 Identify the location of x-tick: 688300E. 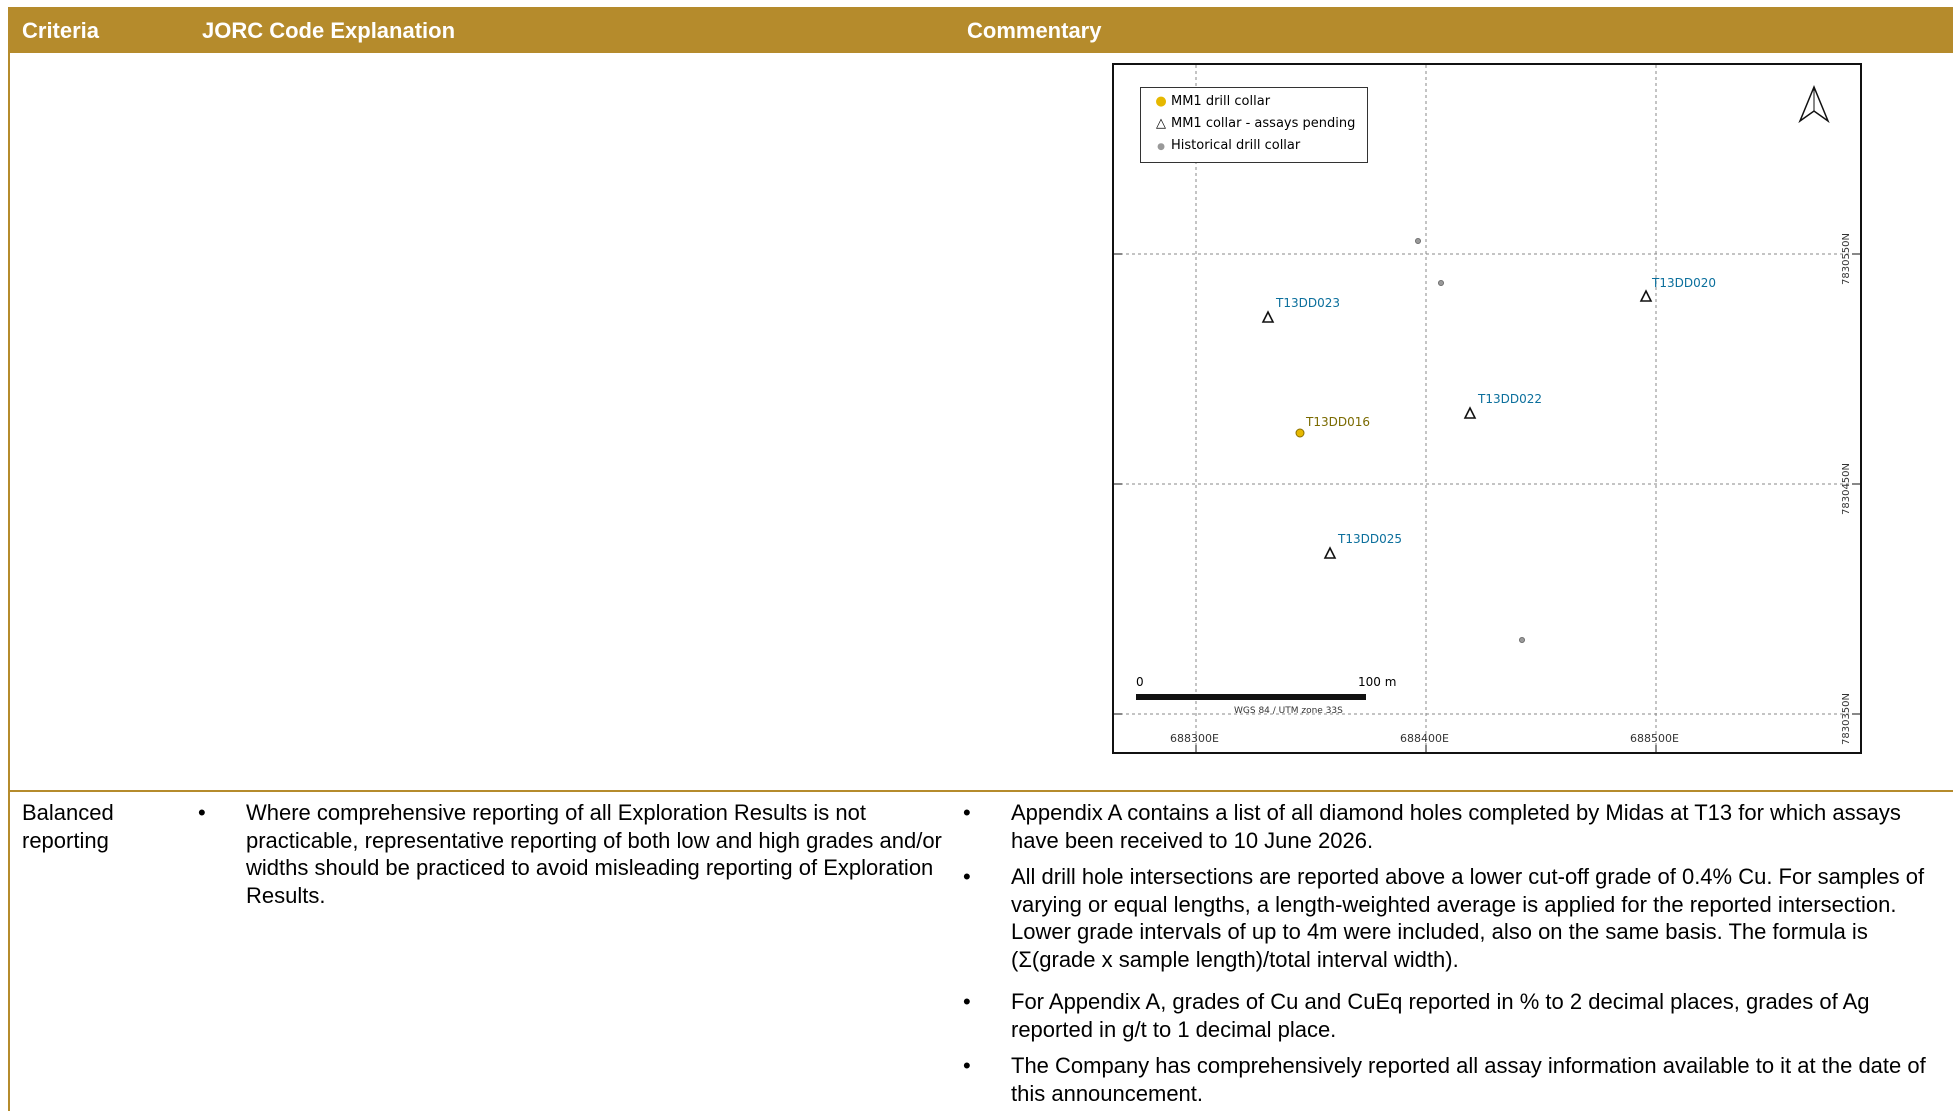
(1194, 738).